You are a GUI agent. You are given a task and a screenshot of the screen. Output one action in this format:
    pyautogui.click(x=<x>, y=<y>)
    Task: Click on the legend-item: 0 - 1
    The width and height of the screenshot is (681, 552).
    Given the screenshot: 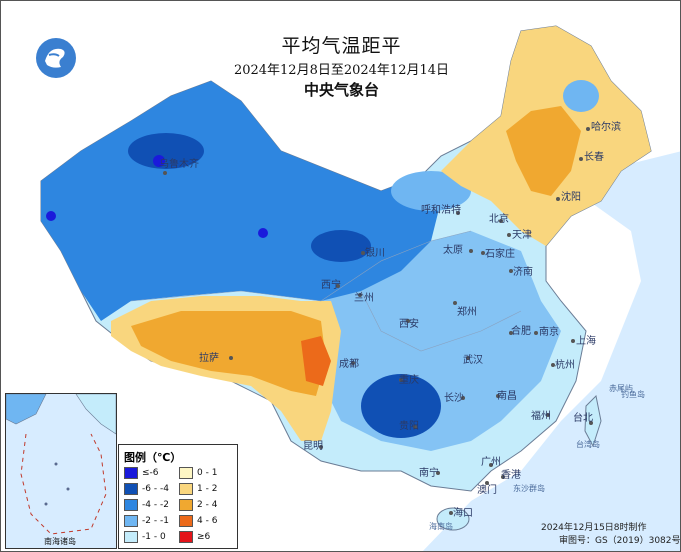 What is the action you would take?
    pyautogui.click(x=207, y=473)
    